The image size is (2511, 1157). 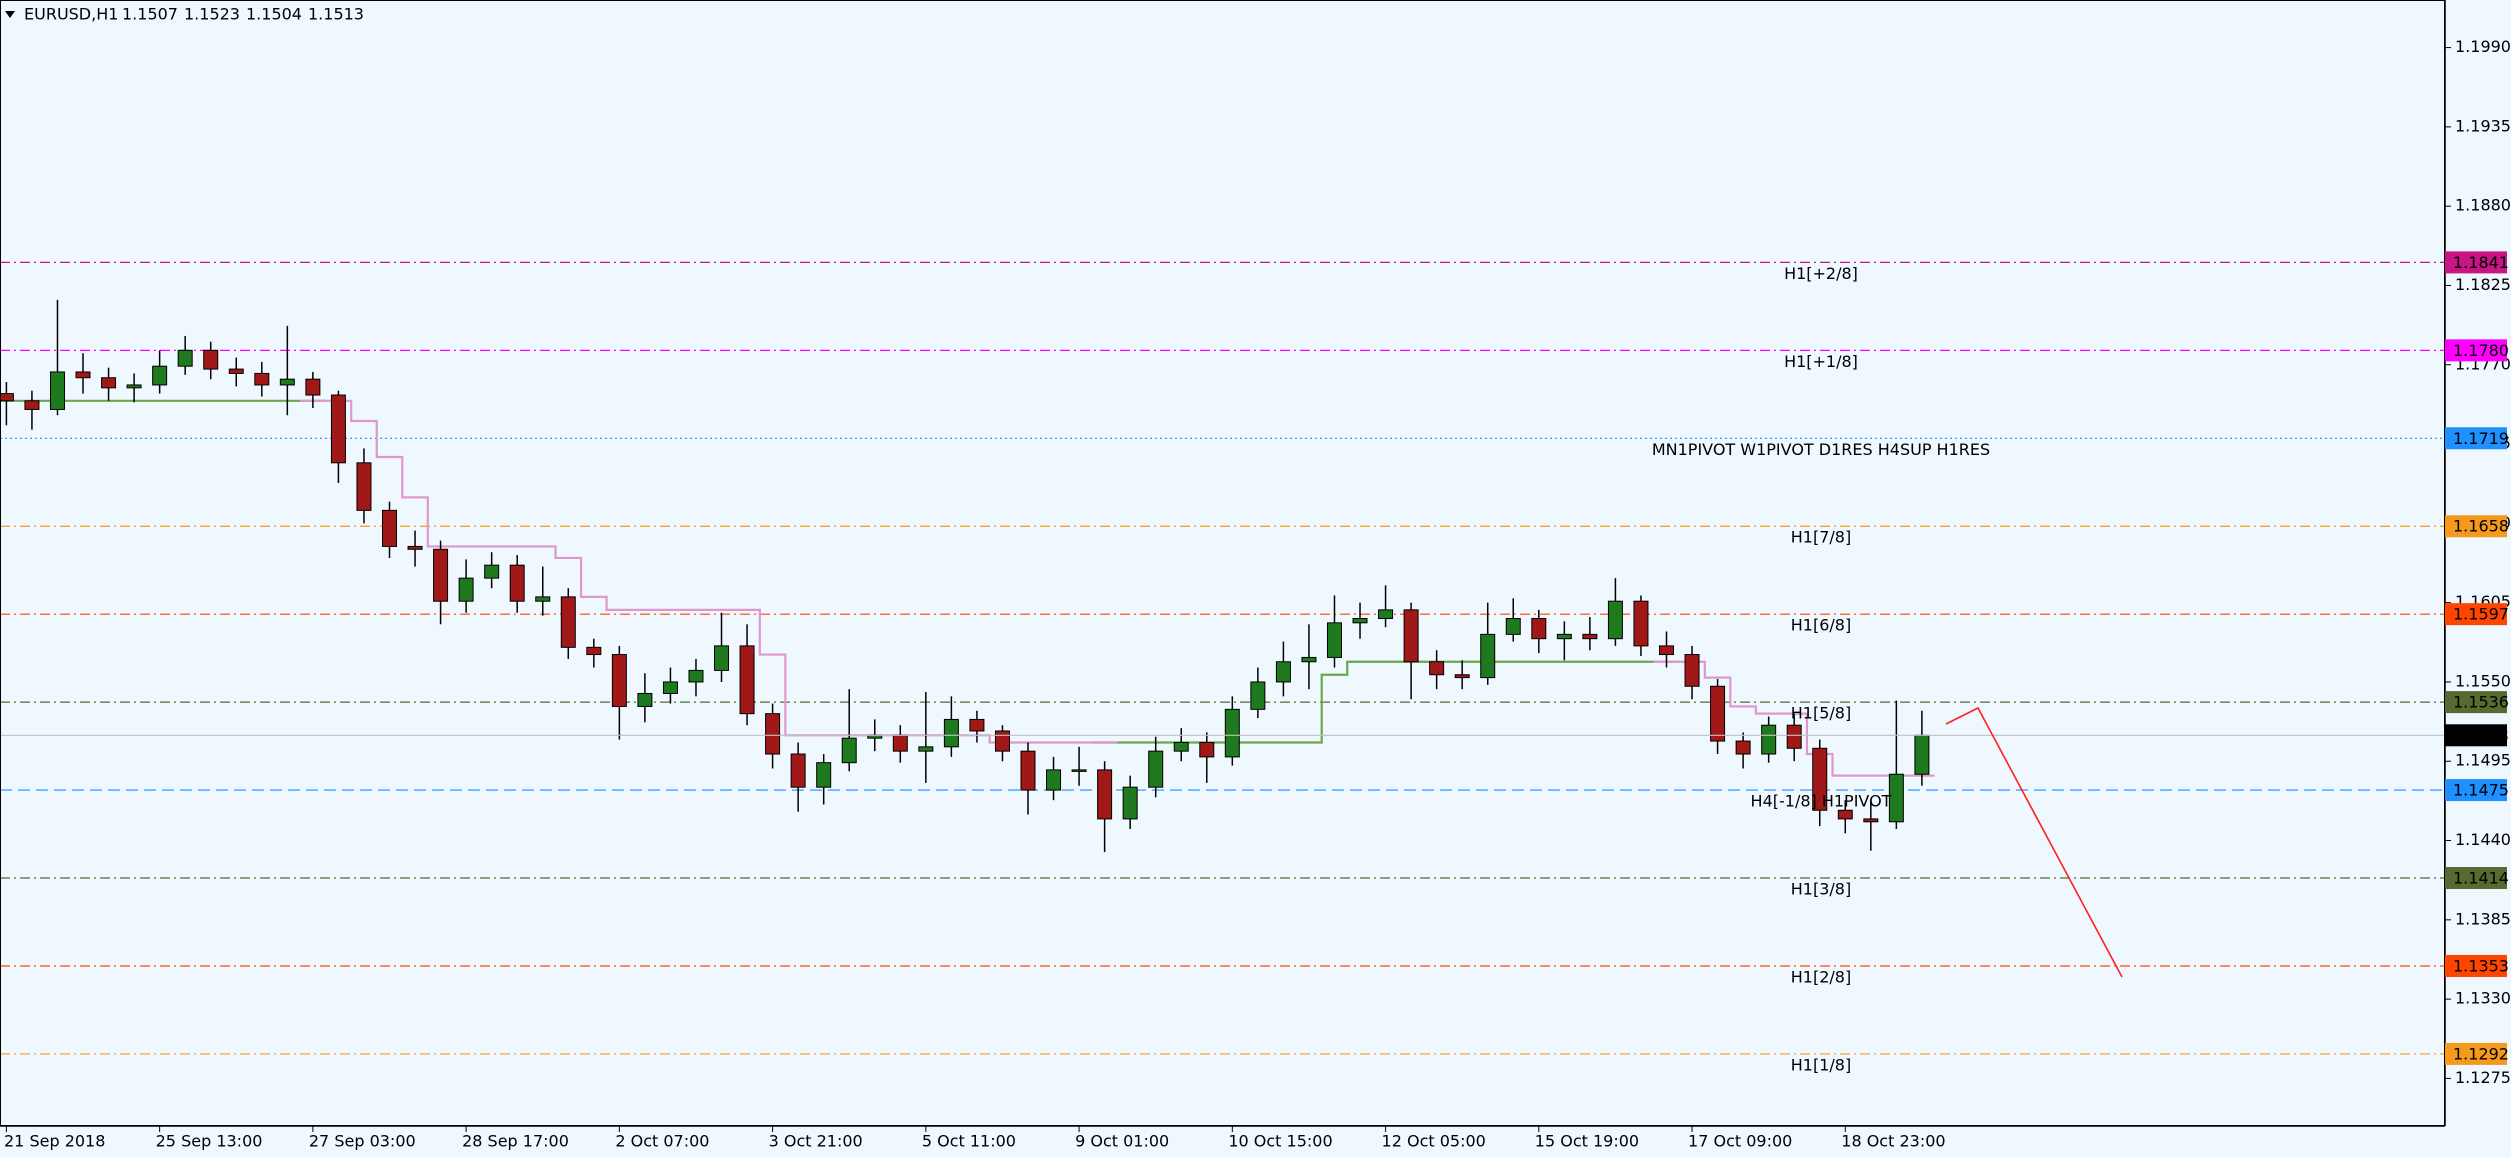 I want to click on level-price-label: 1.1536, so click(x=2481, y=702).